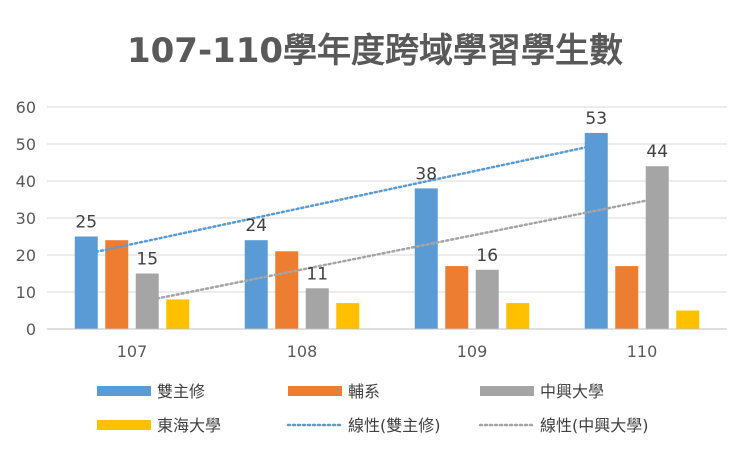  What do you see at coordinates (26, 181) in the screenshot?
I see `y-tick-label: 40` at bounding box center [26, 181].